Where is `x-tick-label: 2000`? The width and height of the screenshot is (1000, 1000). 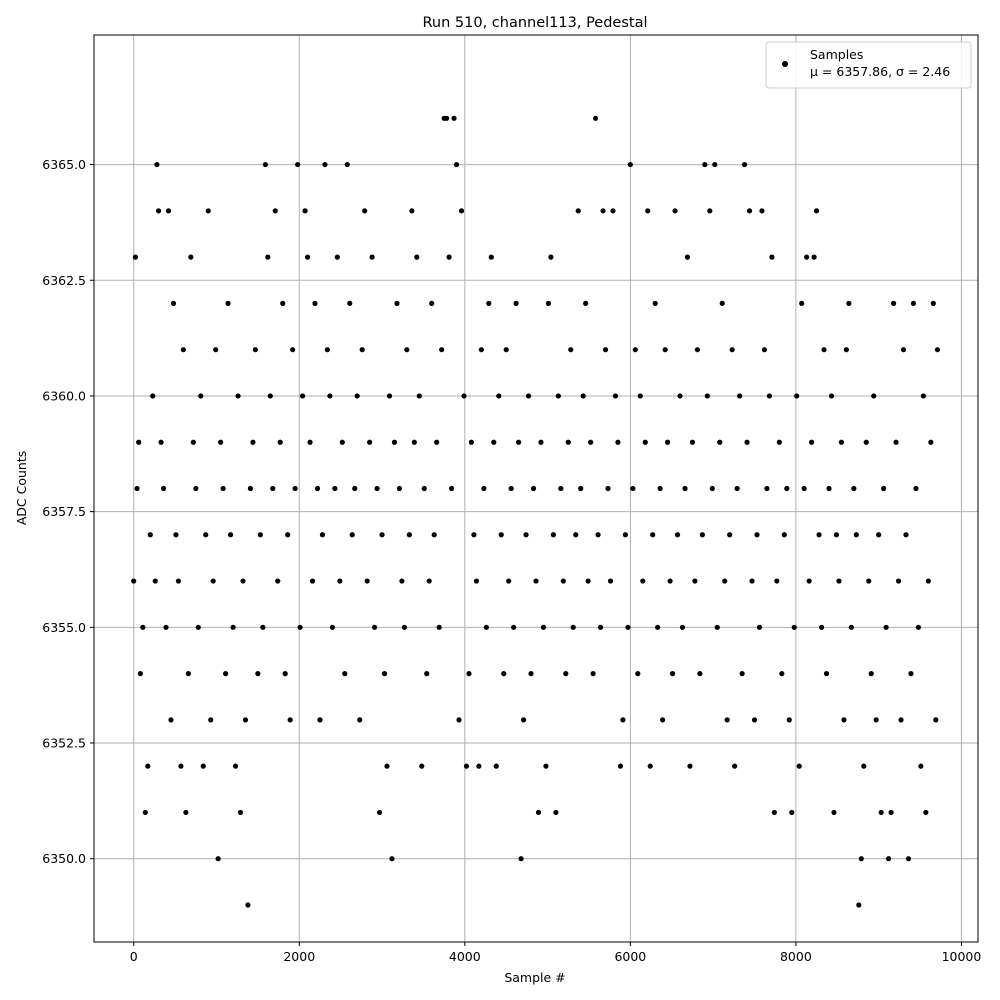 x-tick-label: 2000 is located at coordinates (299, 956).